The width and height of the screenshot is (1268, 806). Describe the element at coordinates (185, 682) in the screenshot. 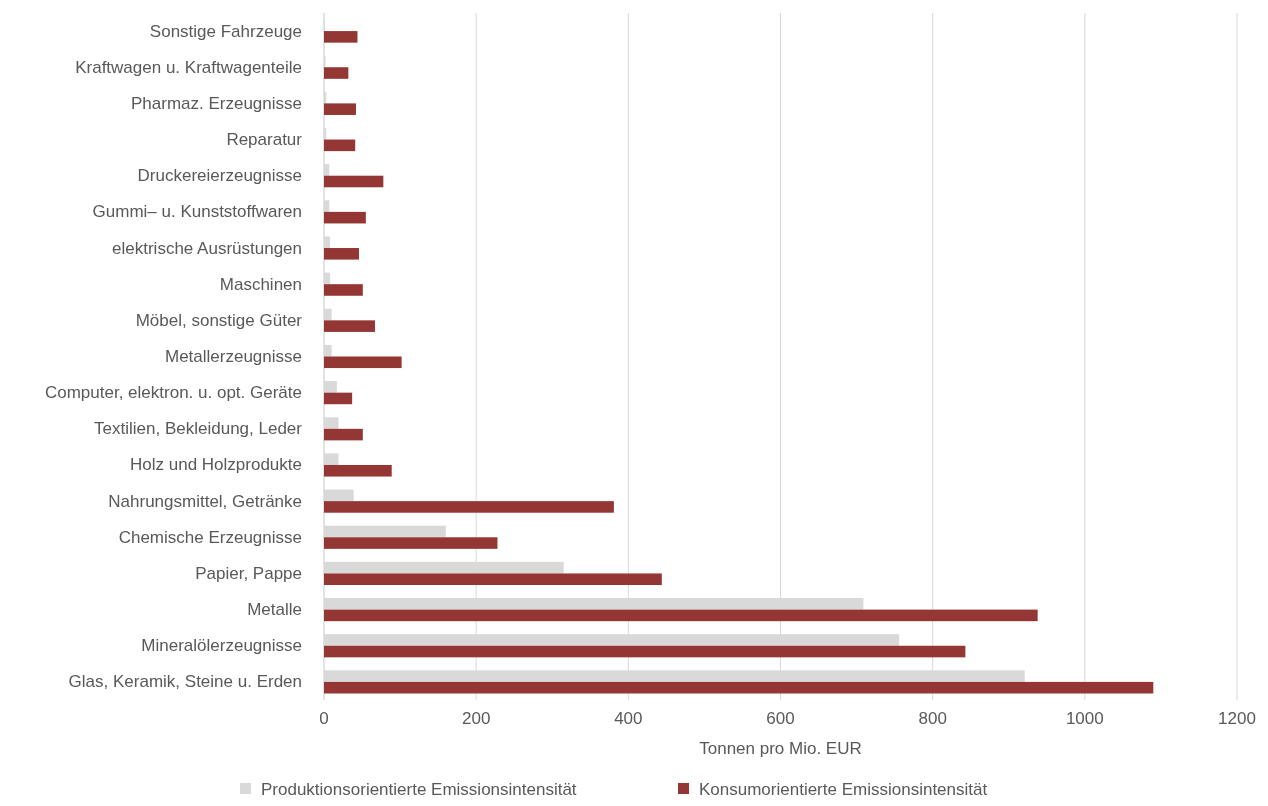

I see `y-tick-label: Glas, Keramik, Steine u. Erden` at that location.